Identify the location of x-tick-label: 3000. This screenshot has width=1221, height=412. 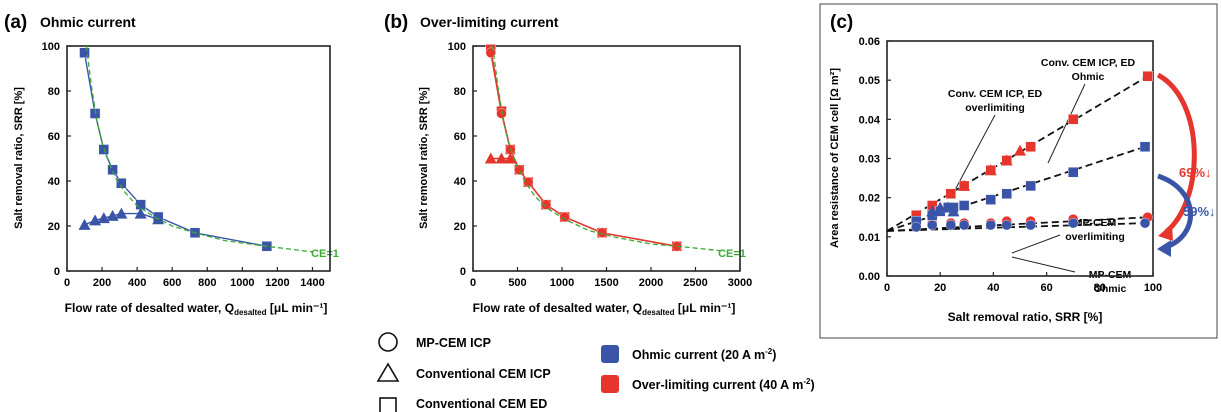
(740, 283).